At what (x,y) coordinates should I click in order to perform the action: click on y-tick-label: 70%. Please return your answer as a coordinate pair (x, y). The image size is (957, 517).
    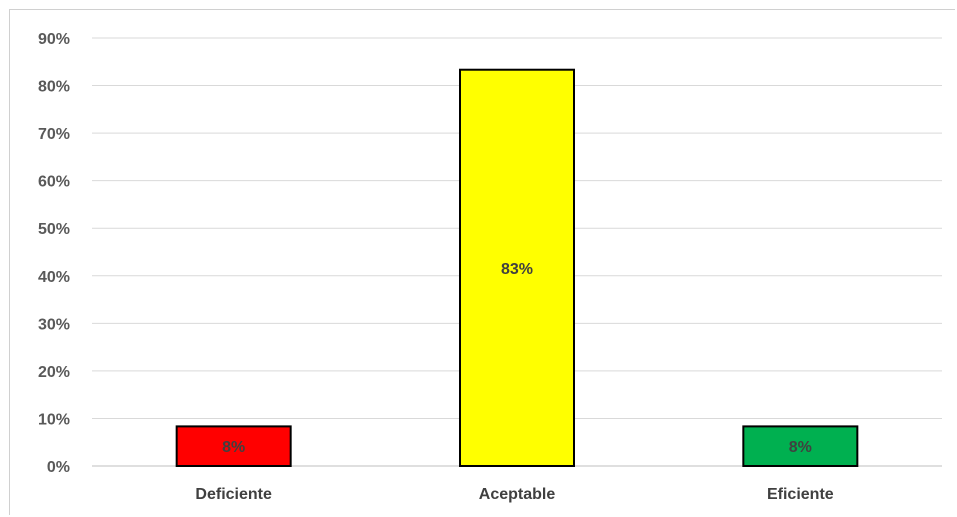
    Looking at the image, I should click on (54, 134).